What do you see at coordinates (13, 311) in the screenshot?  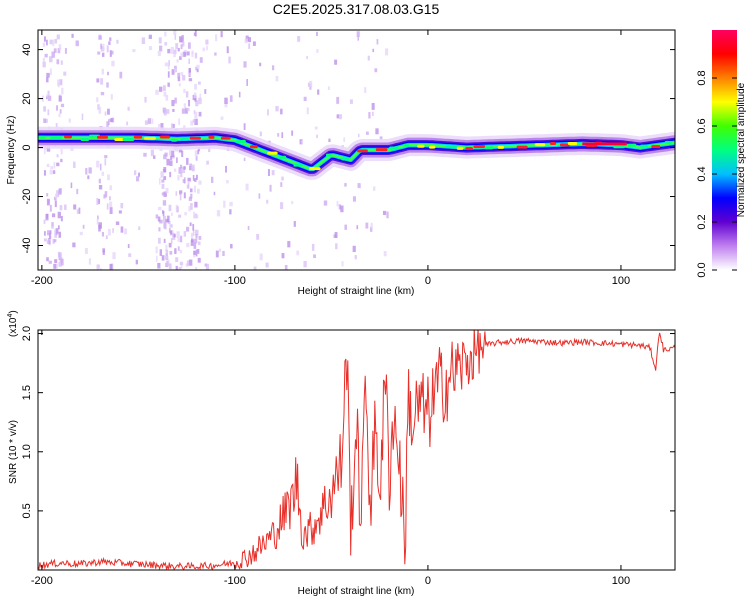 I see `snr-scale-close: )` at bounding box center [13, 311].